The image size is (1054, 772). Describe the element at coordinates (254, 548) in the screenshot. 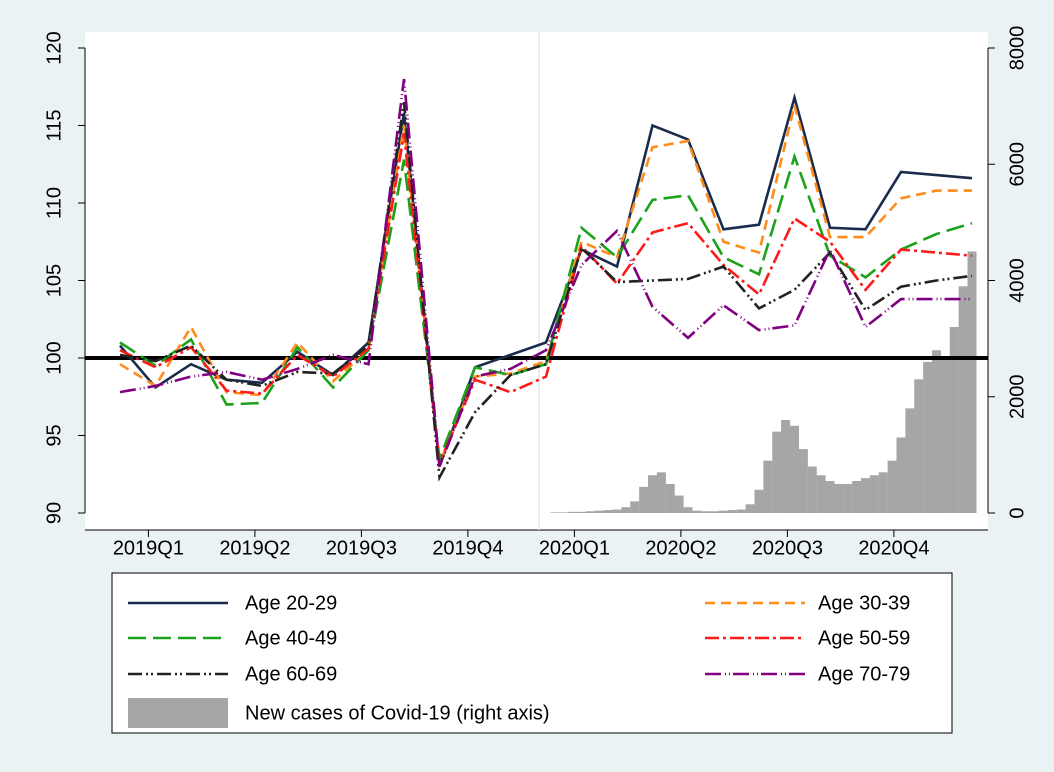

I see `x-tick-label: 2019Q2` at that location.